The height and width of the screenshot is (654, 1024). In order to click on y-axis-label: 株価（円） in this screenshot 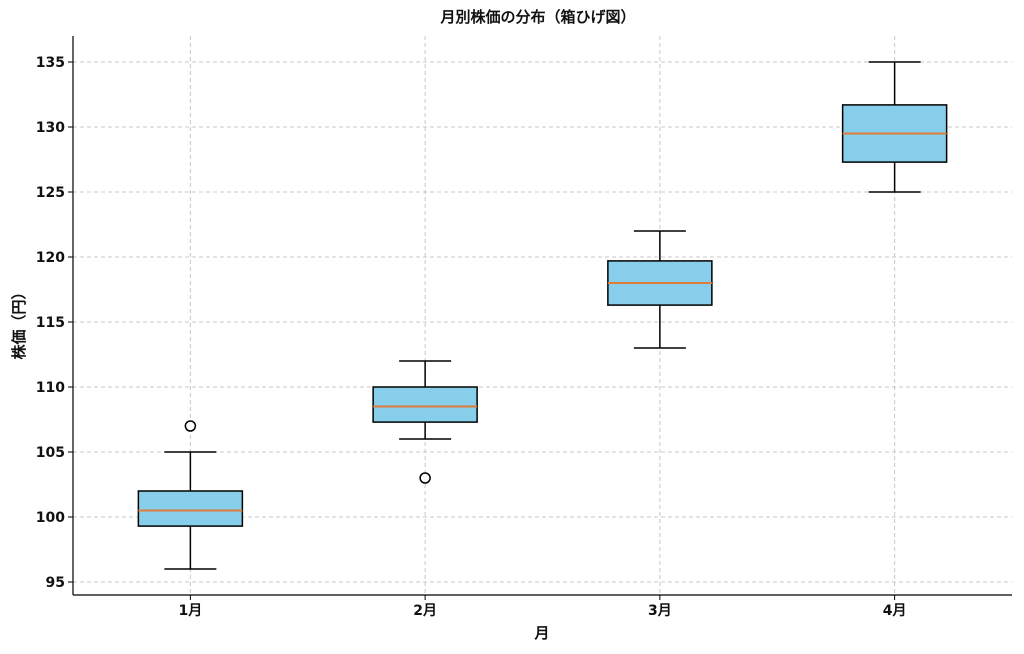, I will do `click(19, 321)`.